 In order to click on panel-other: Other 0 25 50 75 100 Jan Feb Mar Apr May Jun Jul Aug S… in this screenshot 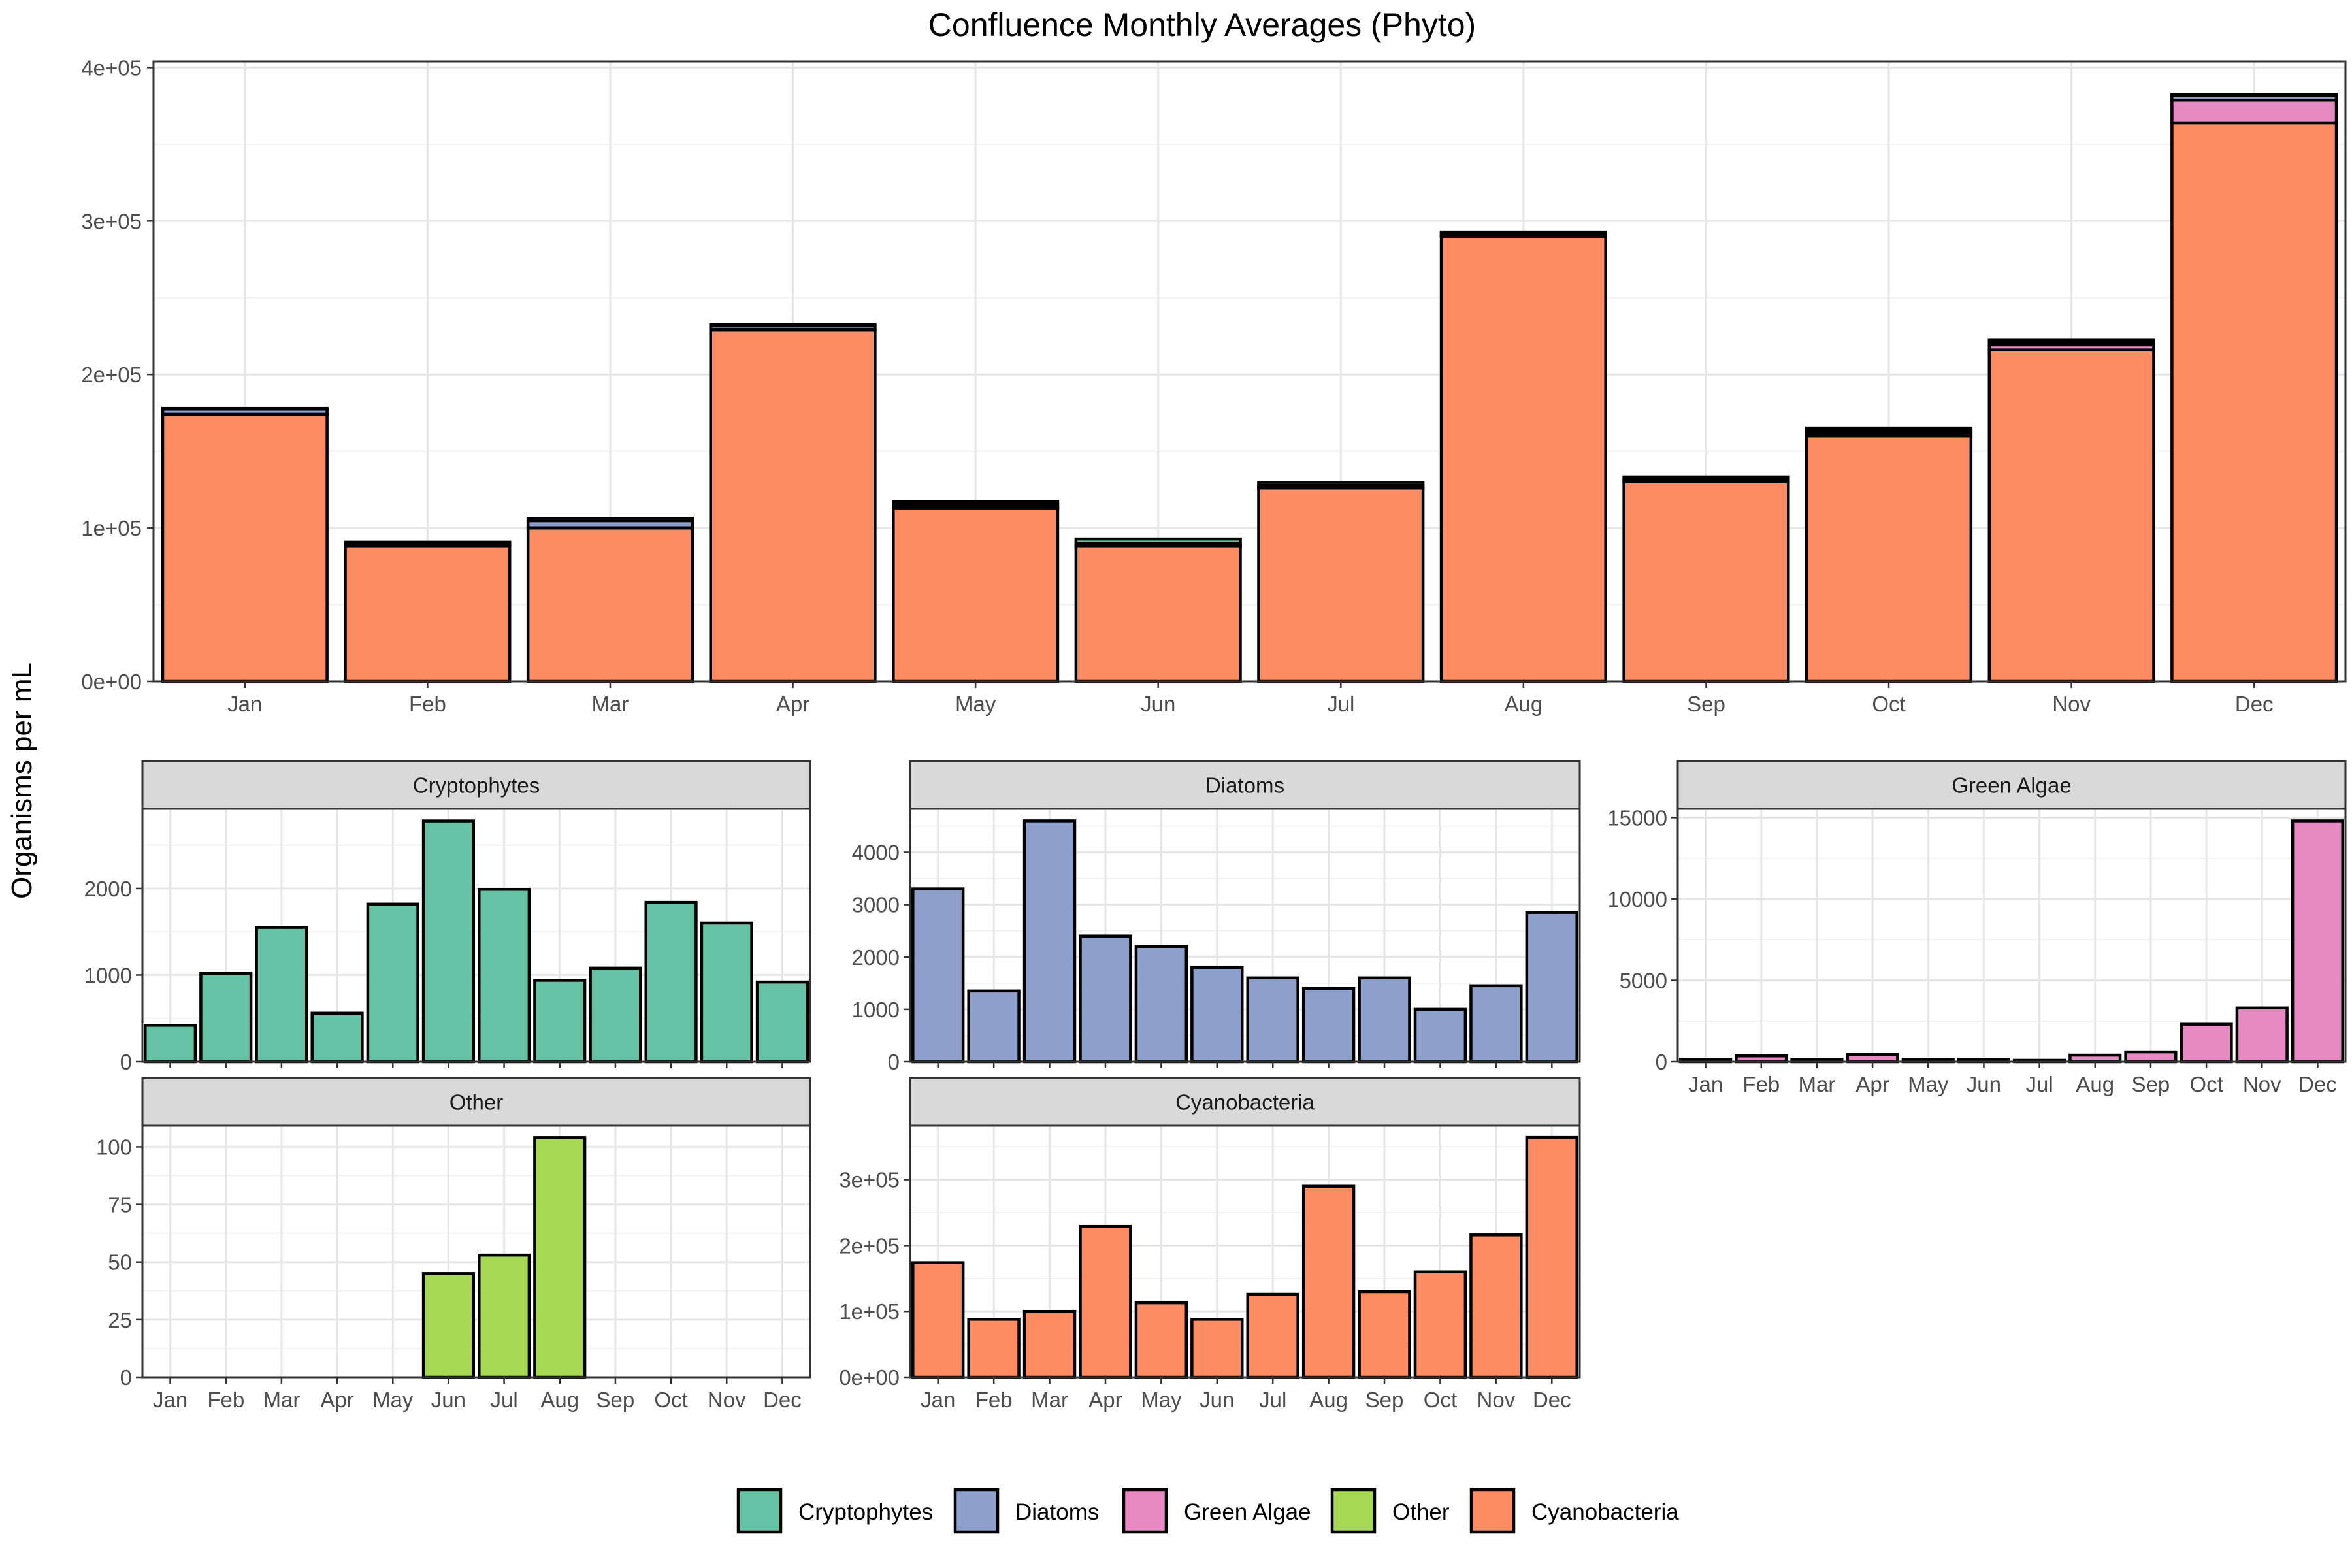, I will do `click(453, 1244)`.